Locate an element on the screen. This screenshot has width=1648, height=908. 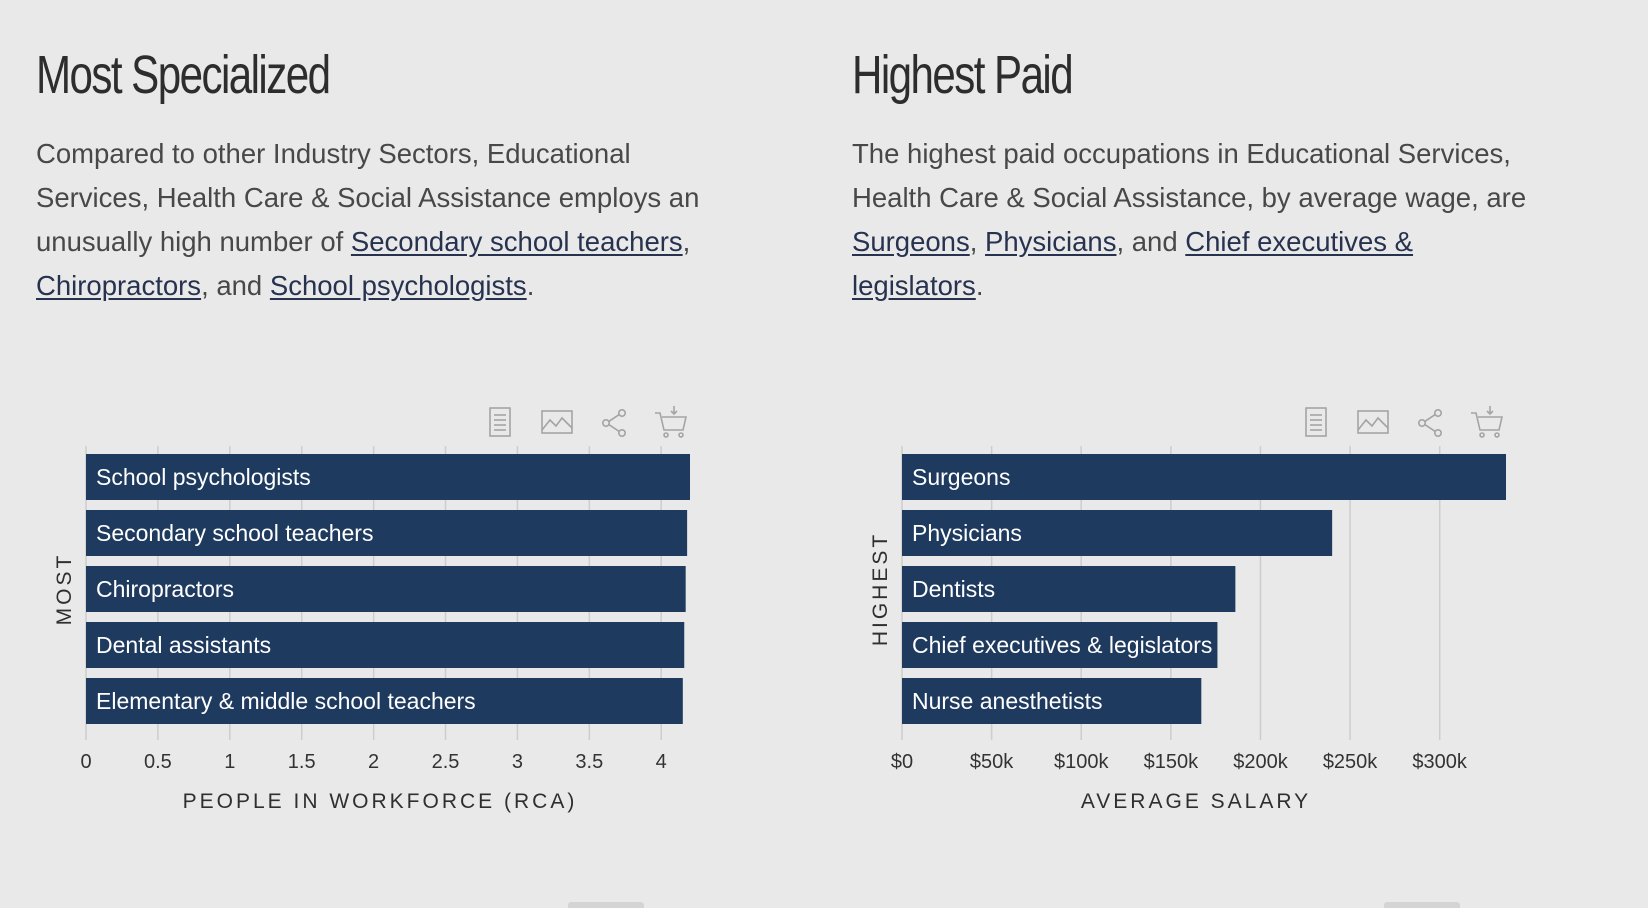
bar-dental-assistants is located at coordinates (385, 645).